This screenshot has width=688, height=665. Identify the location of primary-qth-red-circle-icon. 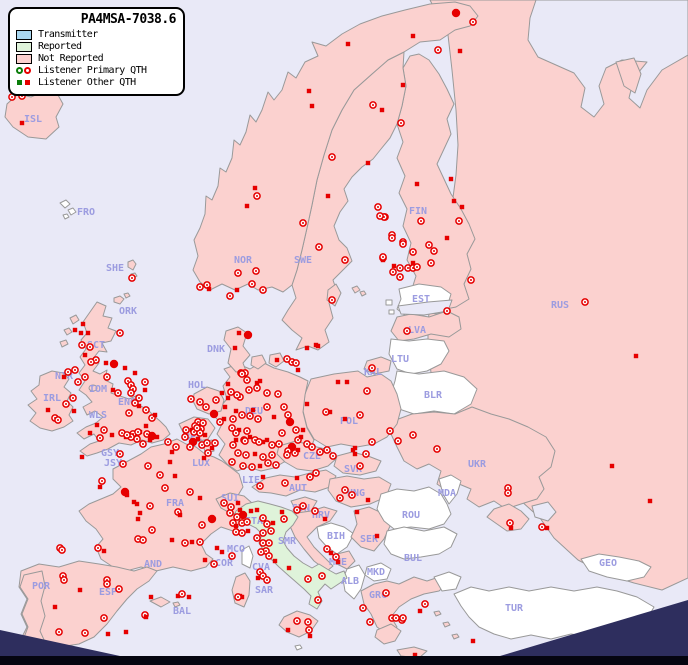
(27, 70).